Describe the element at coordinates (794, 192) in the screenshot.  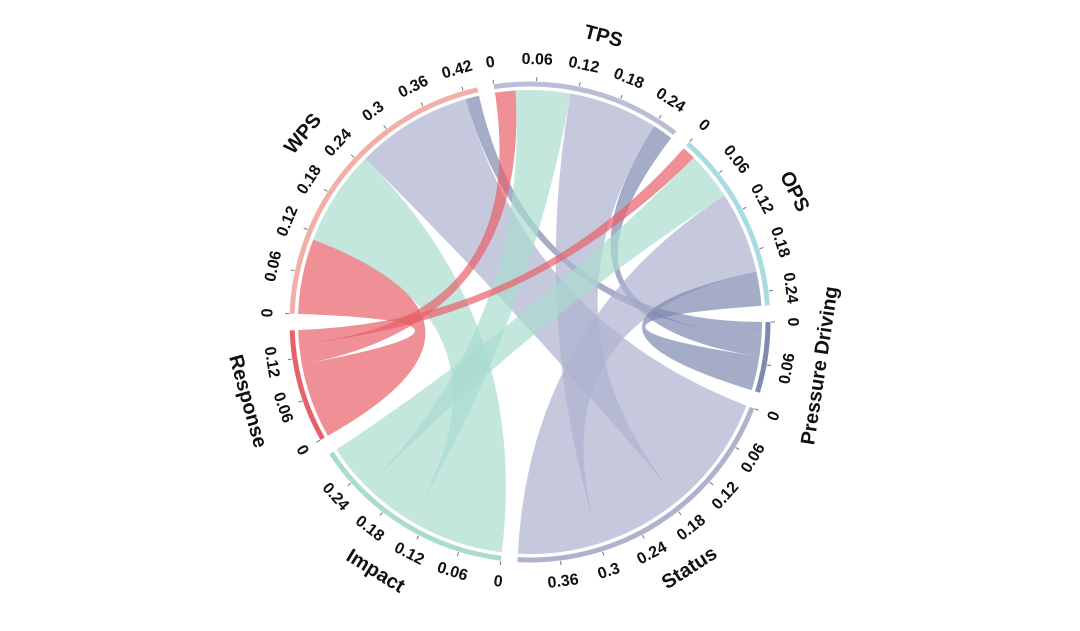
I see `sector-name: OPS` at that location.